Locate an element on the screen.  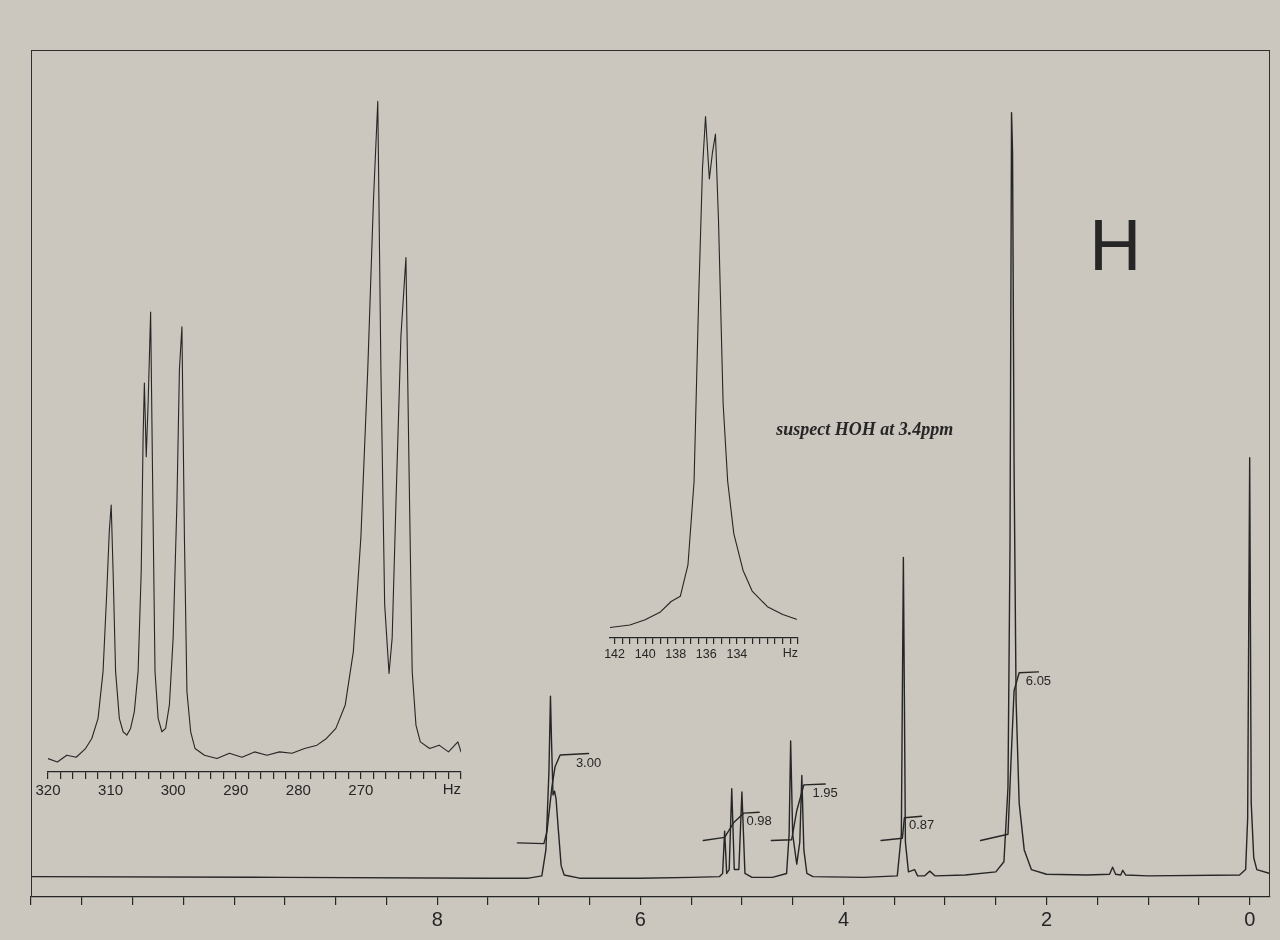
x-tick-label: 320 is located at coordinates (48, 790).